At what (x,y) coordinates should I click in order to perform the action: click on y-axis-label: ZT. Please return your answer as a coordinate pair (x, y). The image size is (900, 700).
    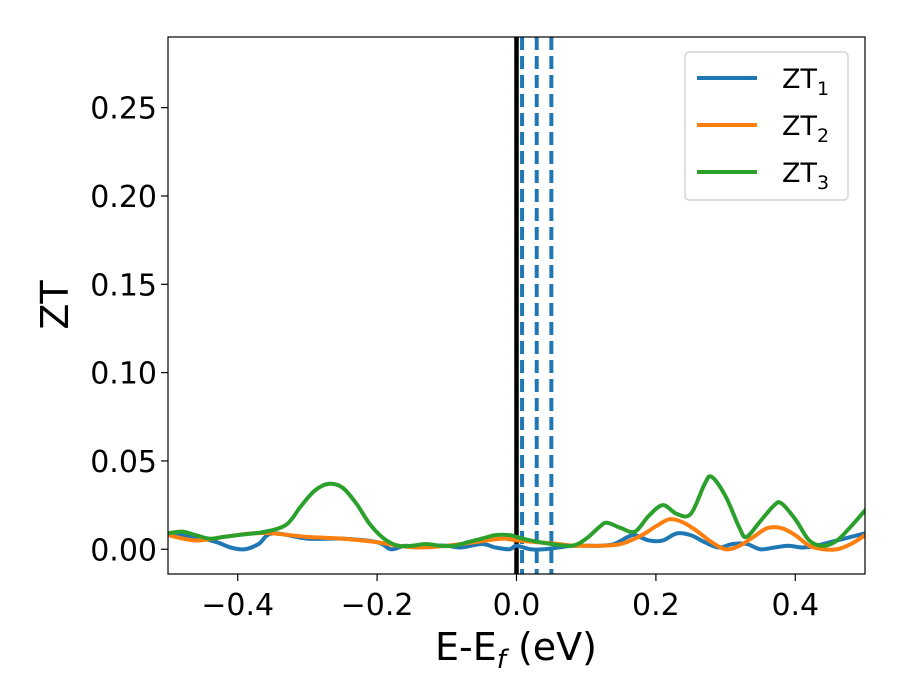
    Looking at the image, I should click on (55, 305).